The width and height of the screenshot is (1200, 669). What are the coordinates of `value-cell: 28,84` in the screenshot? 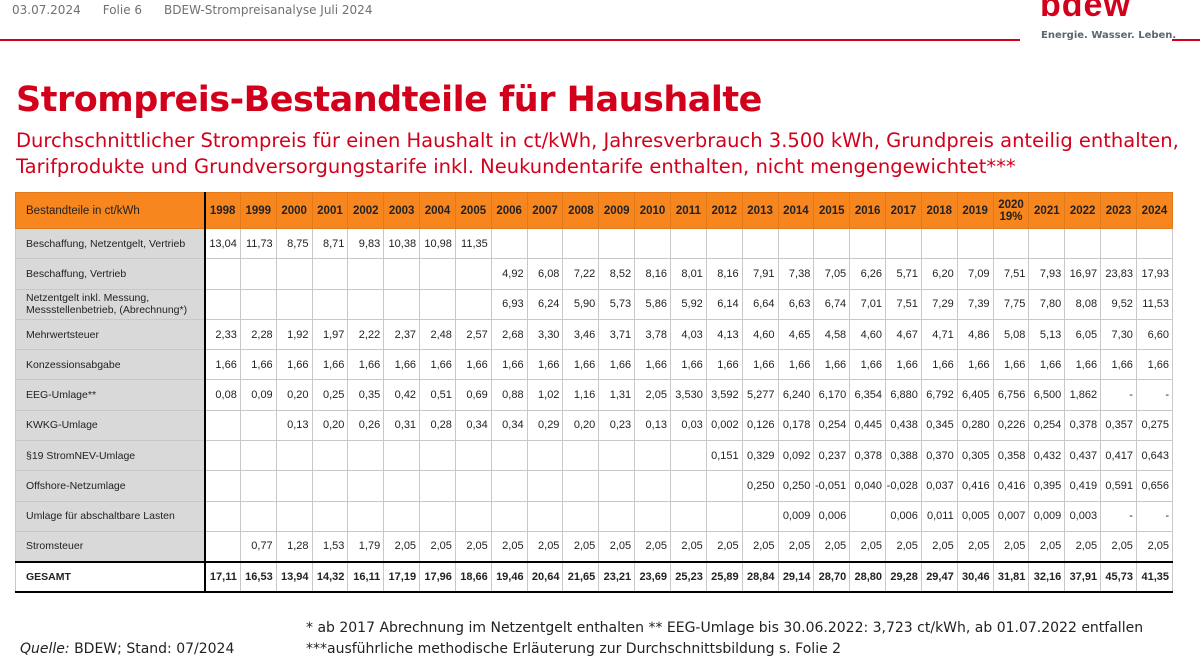 It's located at (760, 577).